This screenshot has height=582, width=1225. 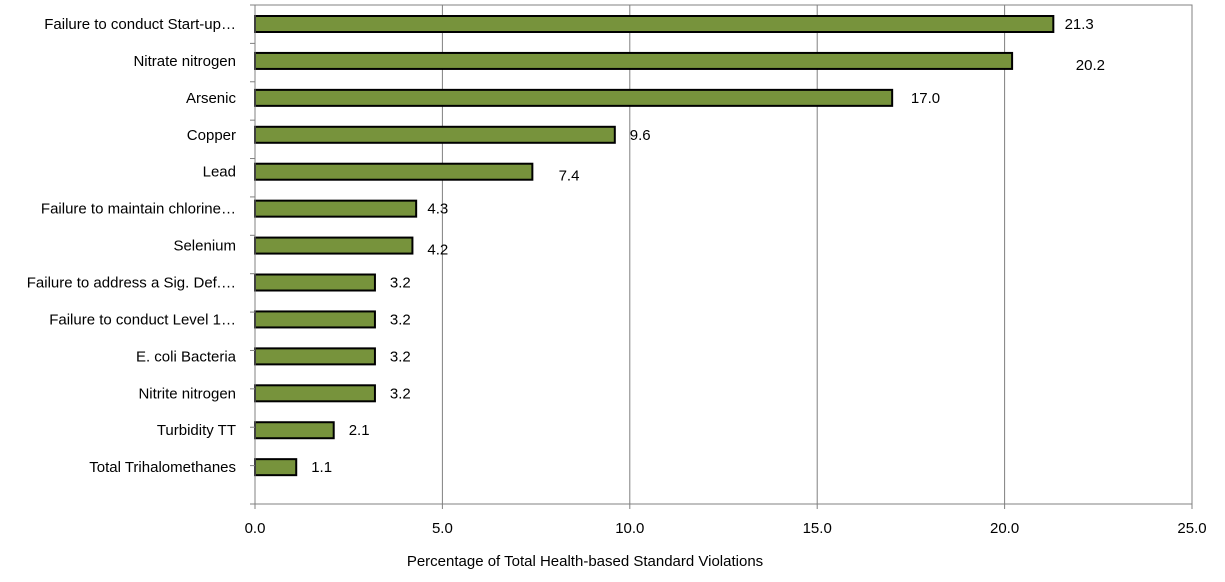 What do you see at coordinates (255, 528) in the screenshot?
I see `x-tick-label: 0.0` at bounding box center [255, 528].